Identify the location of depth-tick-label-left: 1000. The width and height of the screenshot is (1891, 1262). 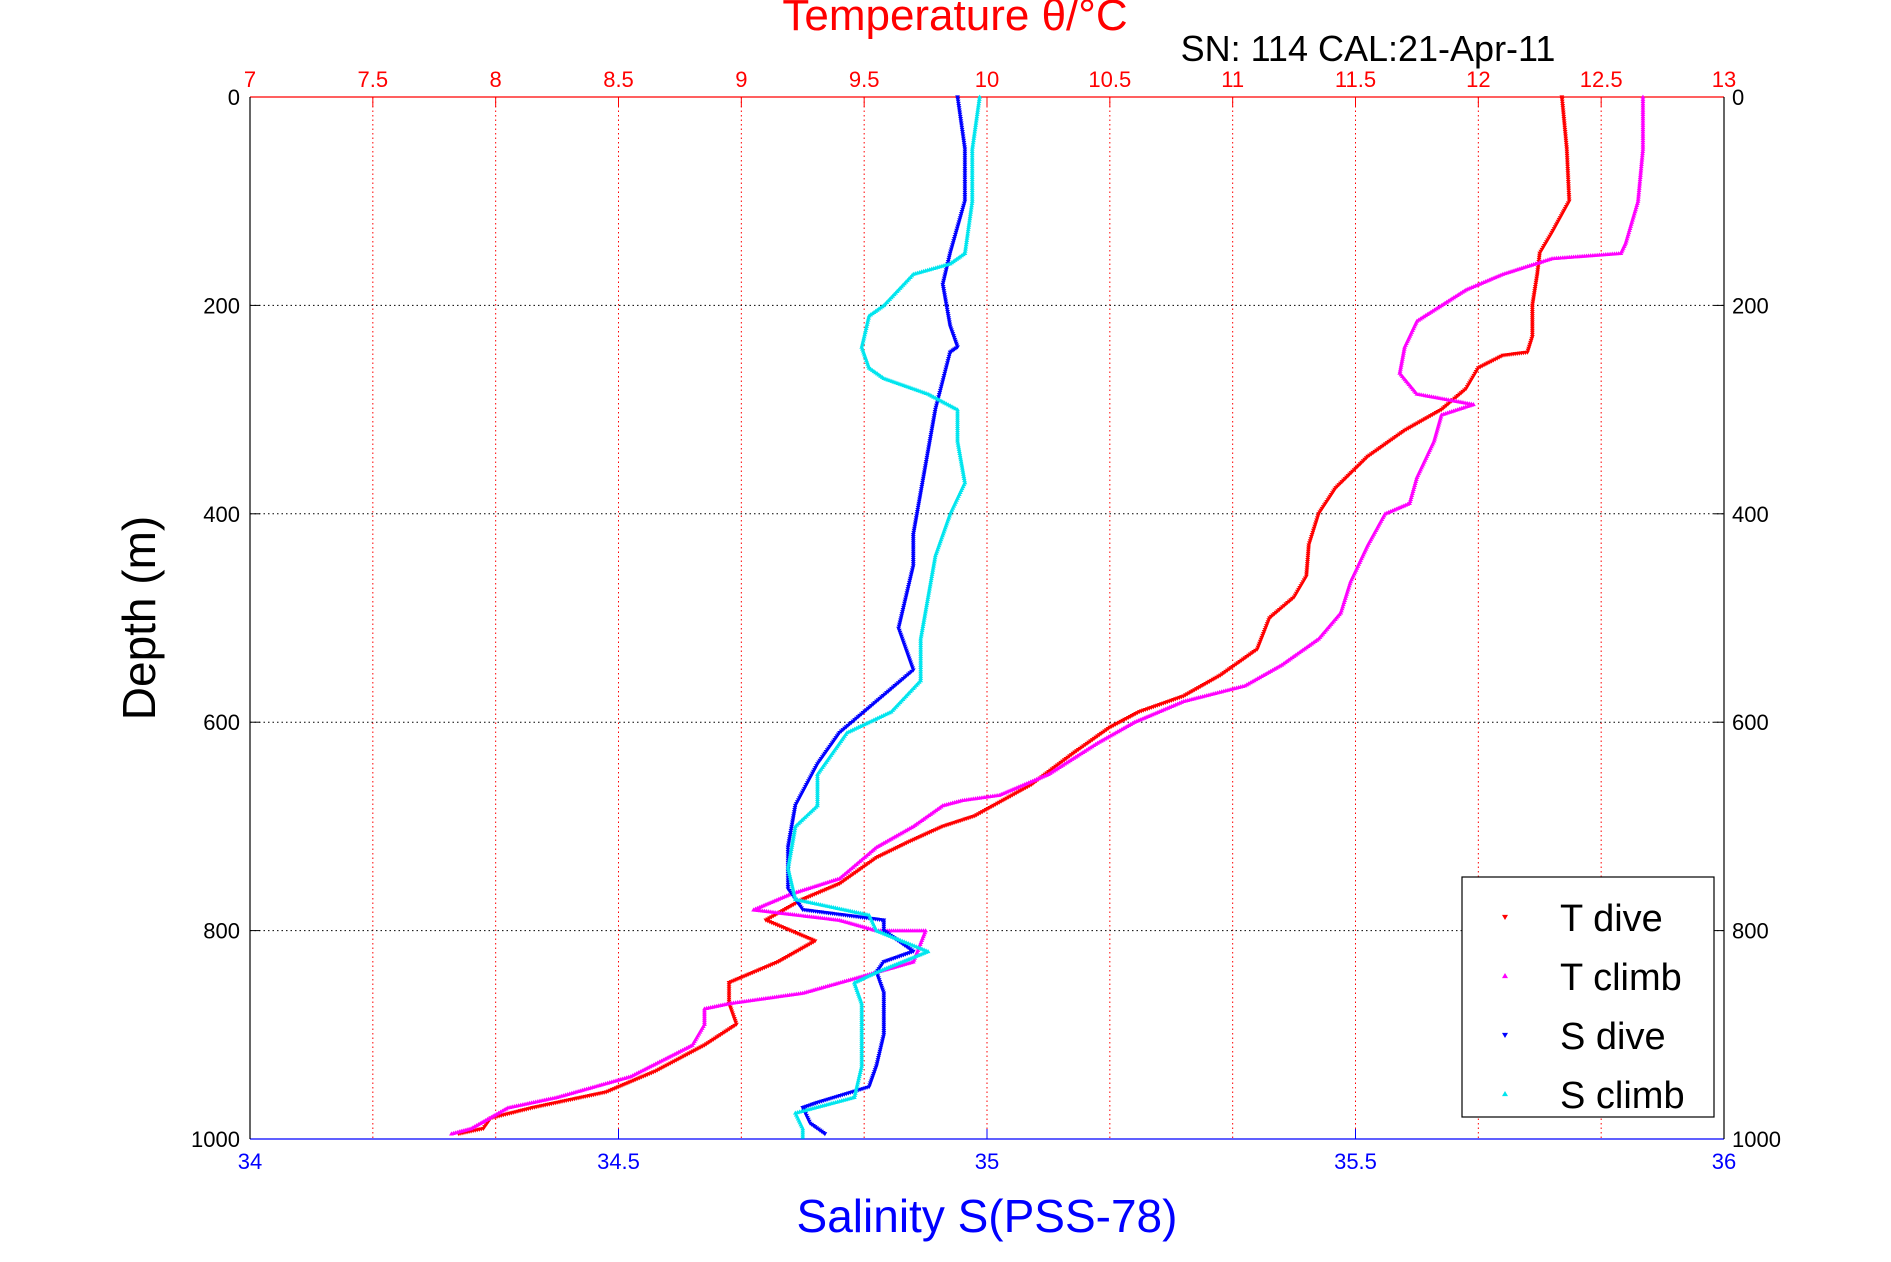
(215, 1139).